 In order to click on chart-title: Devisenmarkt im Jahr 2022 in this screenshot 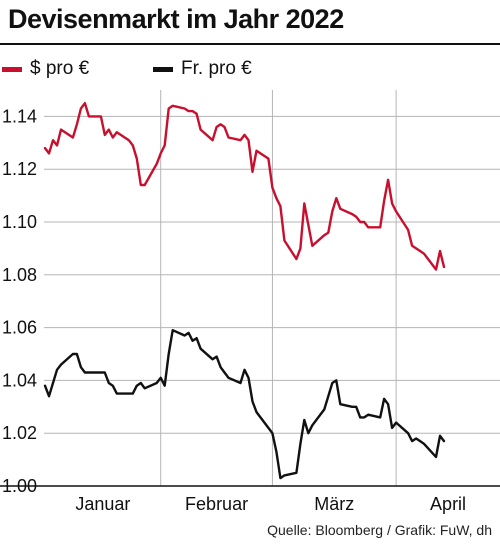, I will do `click(176, 19)`.